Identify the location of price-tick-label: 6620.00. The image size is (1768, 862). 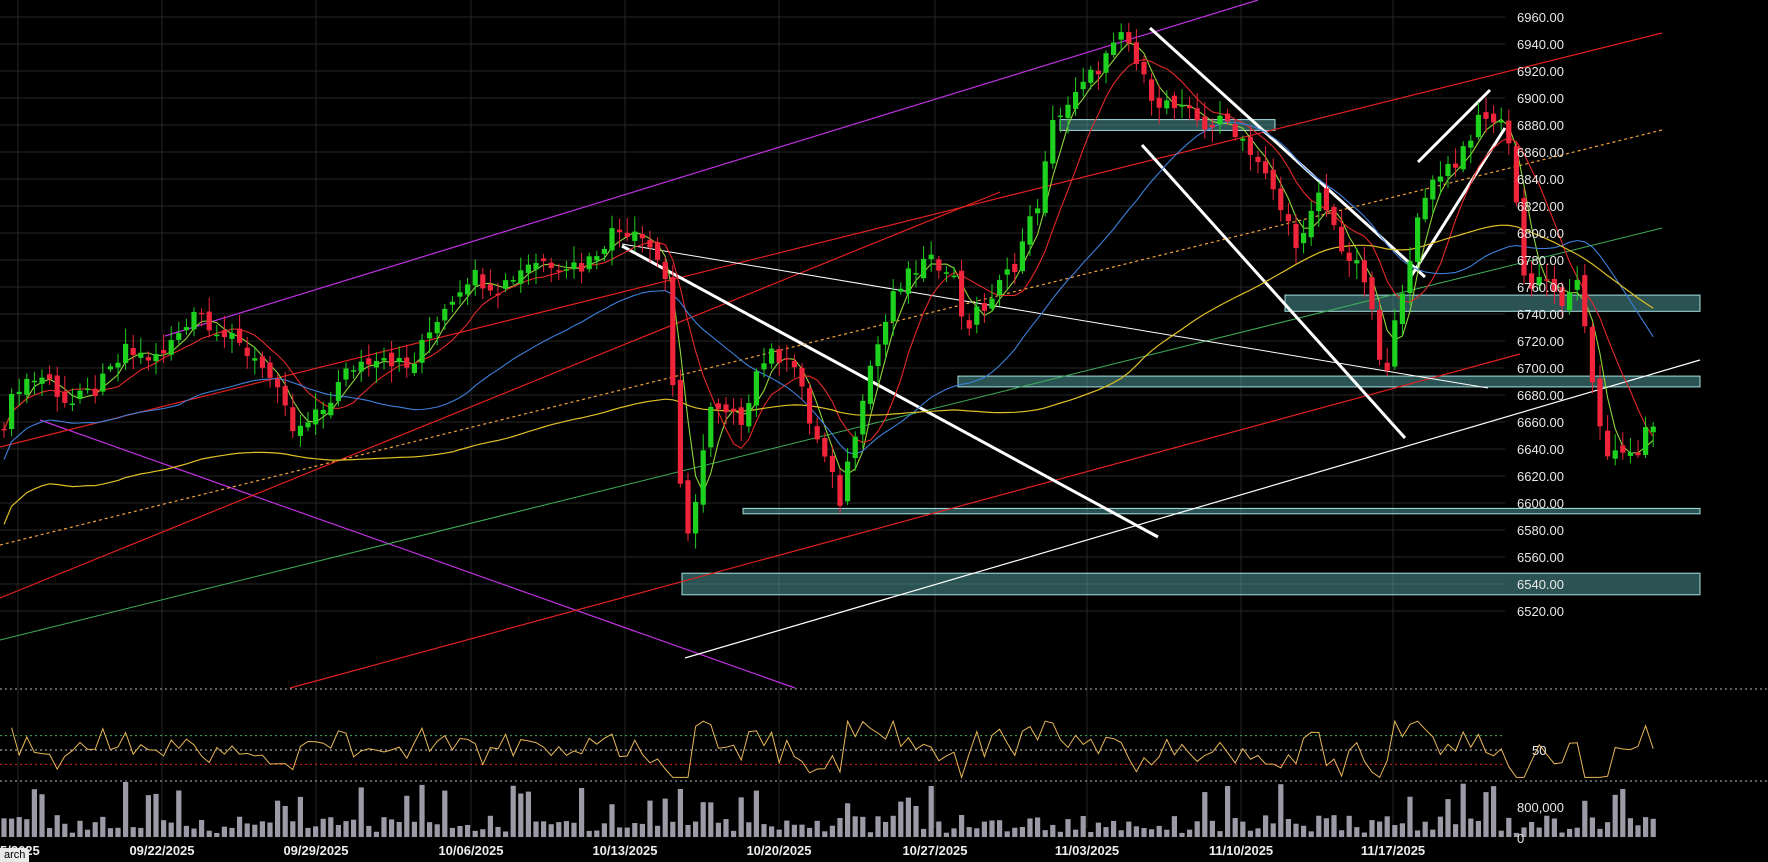
(1540, 476).